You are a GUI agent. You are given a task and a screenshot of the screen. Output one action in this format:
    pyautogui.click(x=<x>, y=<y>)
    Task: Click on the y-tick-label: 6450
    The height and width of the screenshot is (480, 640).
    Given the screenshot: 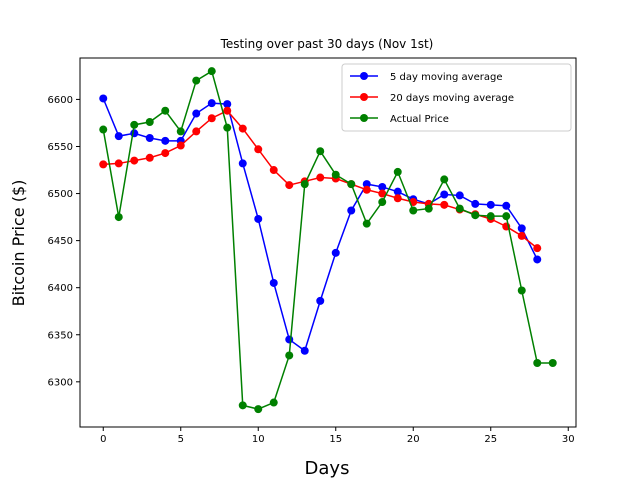 What is the action you would take?
    pyautogui.click(x=60, y=241)
    